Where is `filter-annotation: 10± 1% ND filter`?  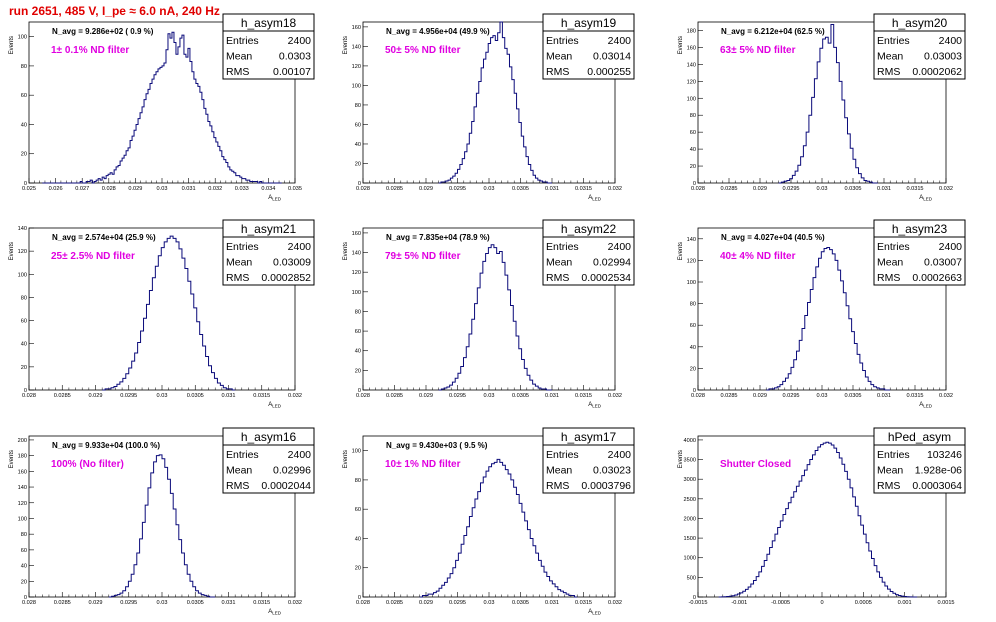 filter-annotation: 10± 1% ND filter is located at coordinates (423, 464).